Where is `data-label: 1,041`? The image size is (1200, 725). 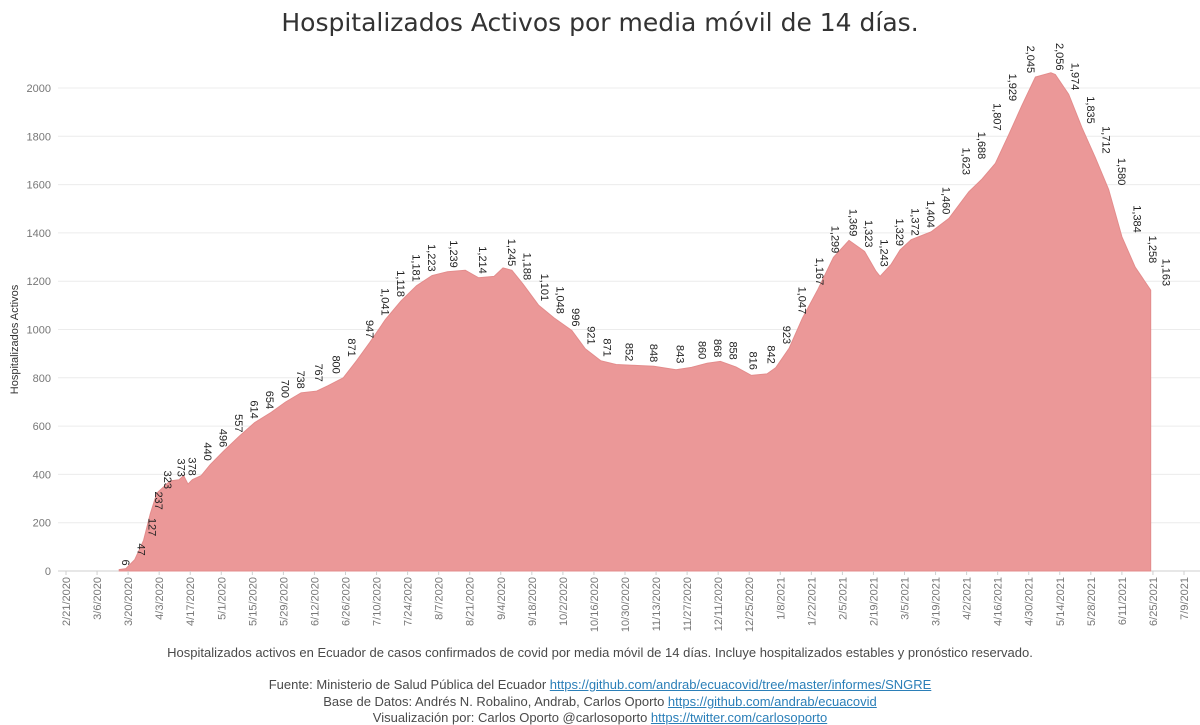 data-label: 1,041 is located at coordinates (384, 302).